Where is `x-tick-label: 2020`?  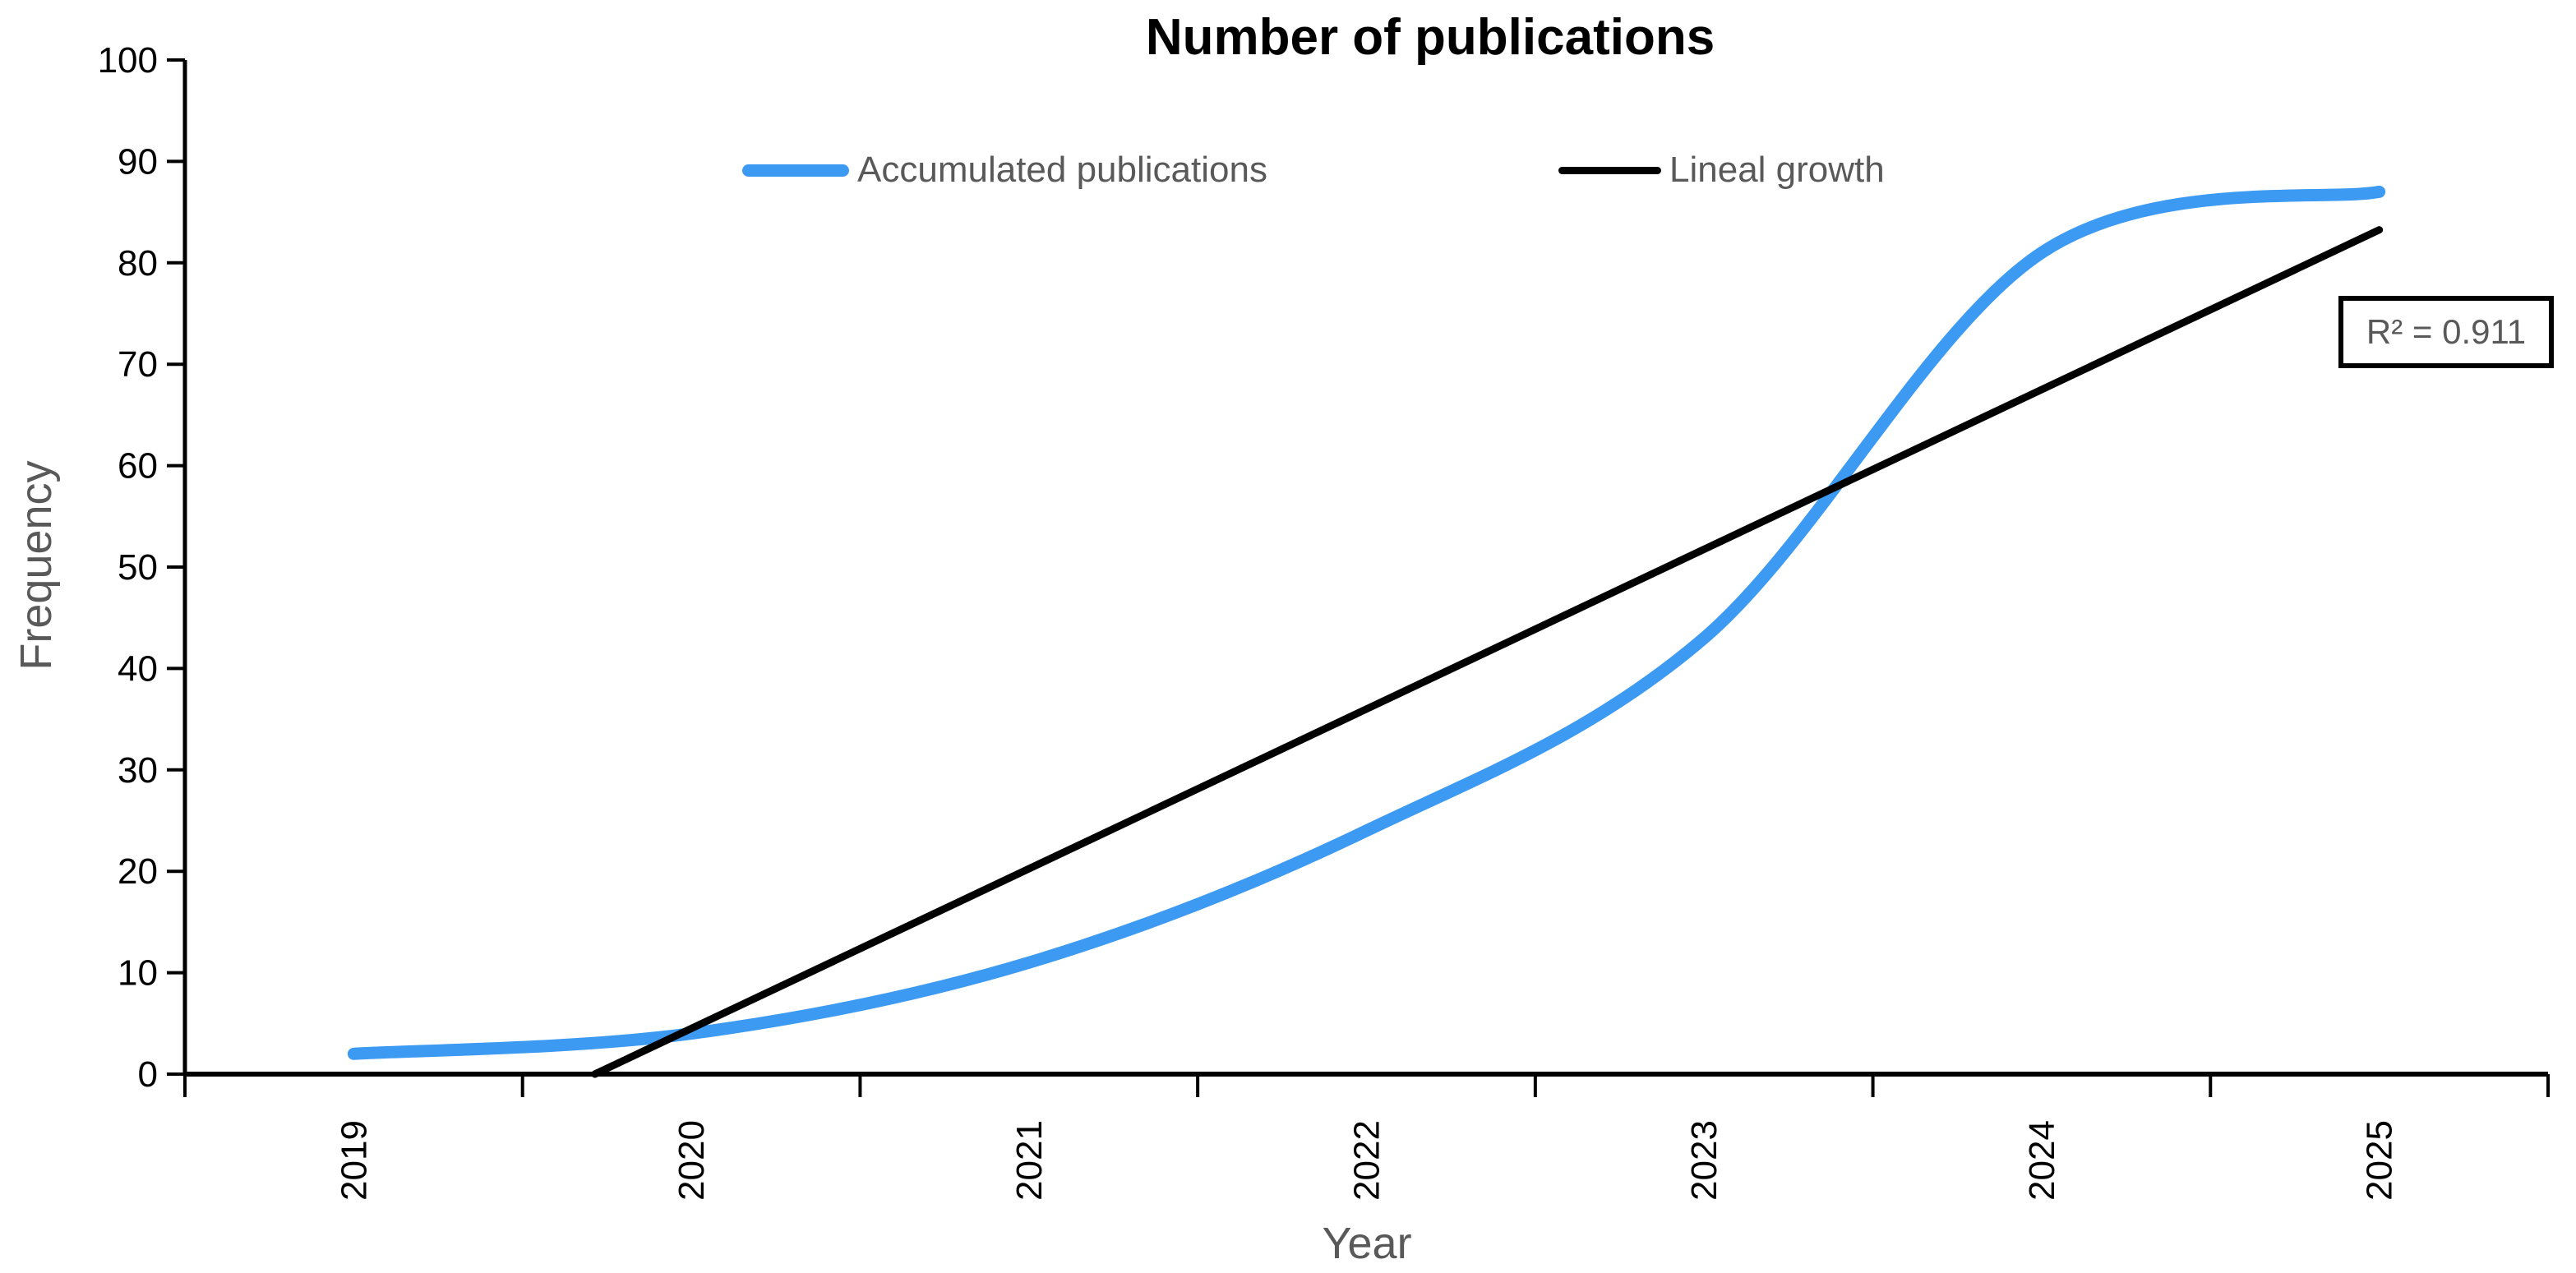 x-tick-label: 2020 is located at coordinates (692, 1160).